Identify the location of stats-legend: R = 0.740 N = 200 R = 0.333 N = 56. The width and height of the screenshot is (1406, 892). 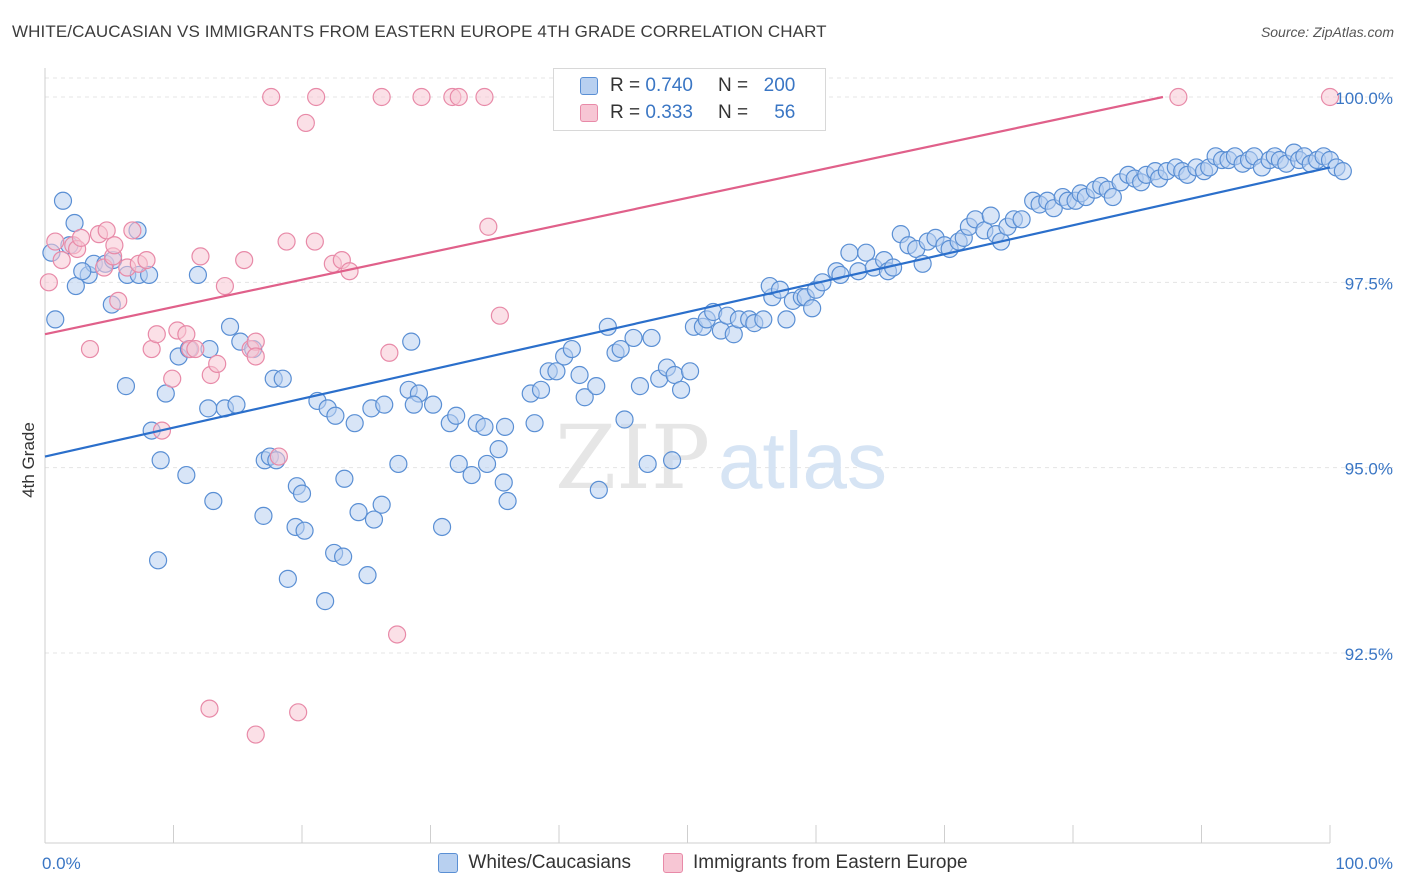
(689, 99).